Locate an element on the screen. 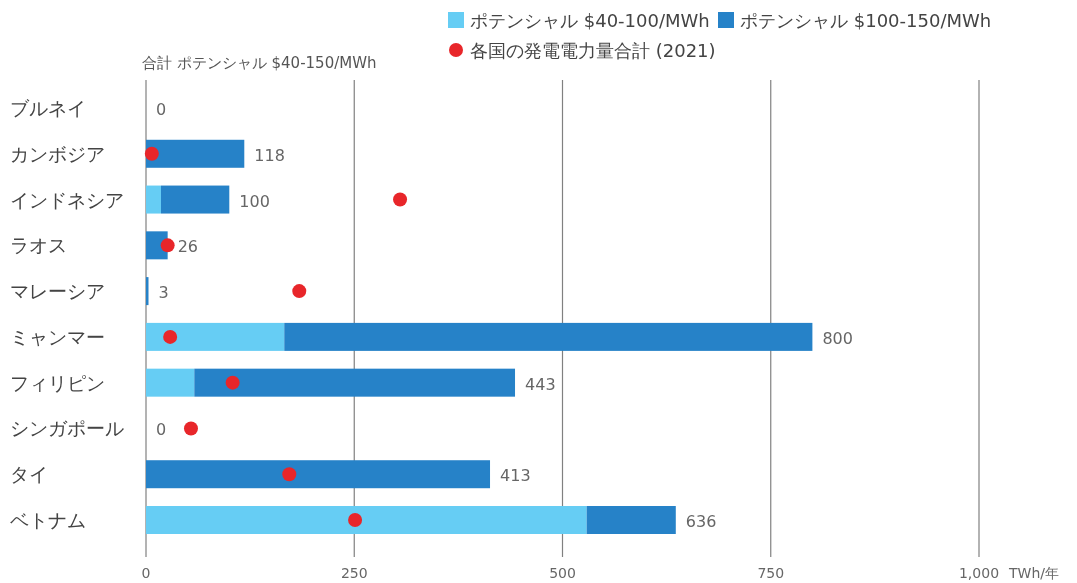 Image resolution: width=1077 pixels, height=583 pixels. y-tick-label: ブルネイ is located at coordinates (48, 108).